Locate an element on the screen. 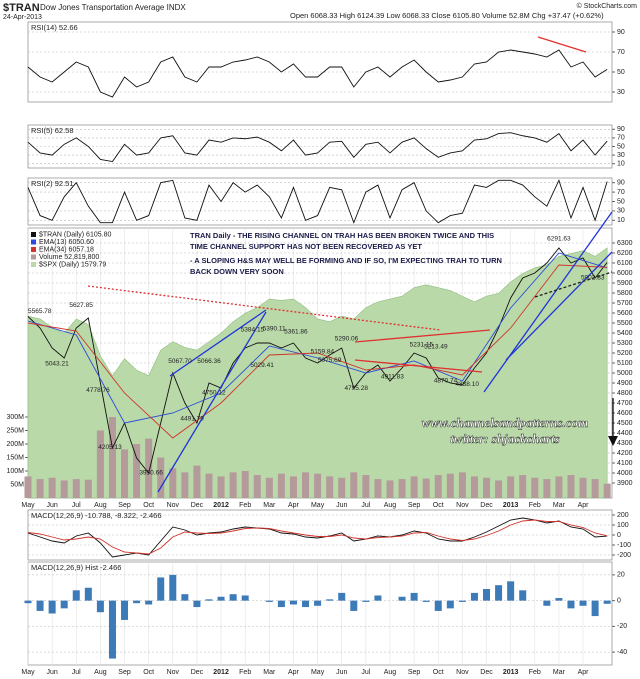 This screenshot has width=640, height=679. channel-line is located at coordinates (559, 306).